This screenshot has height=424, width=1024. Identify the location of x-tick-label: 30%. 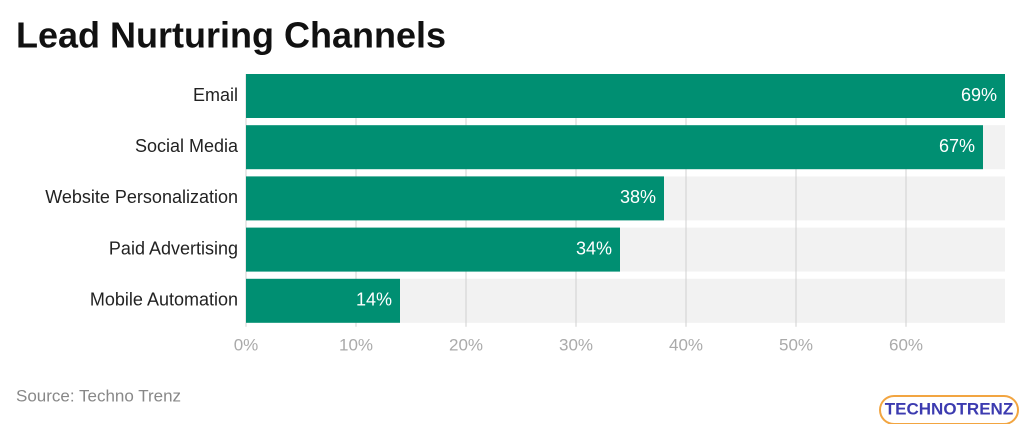
(576, 344).